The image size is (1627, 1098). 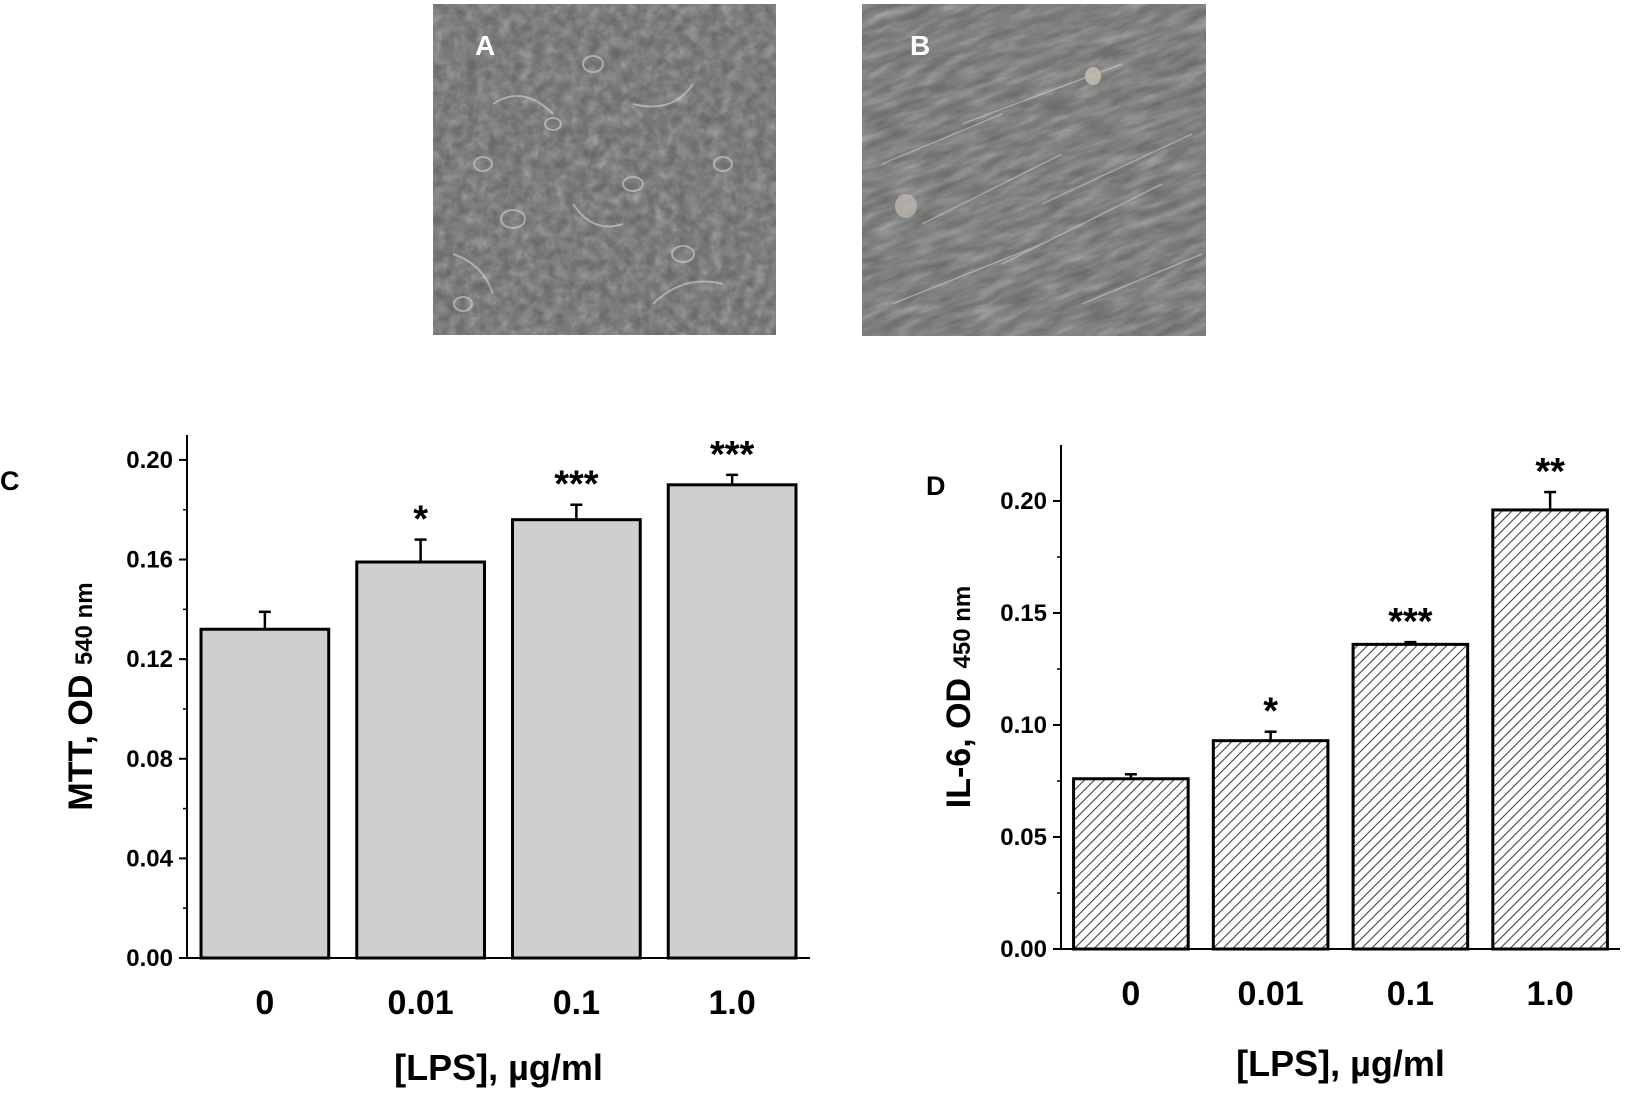 What do you see at coordinates (962, 627) in the screenshot?
I see `d-y-axis-label-sub: 450 nm` at bounding box center [962, 627].